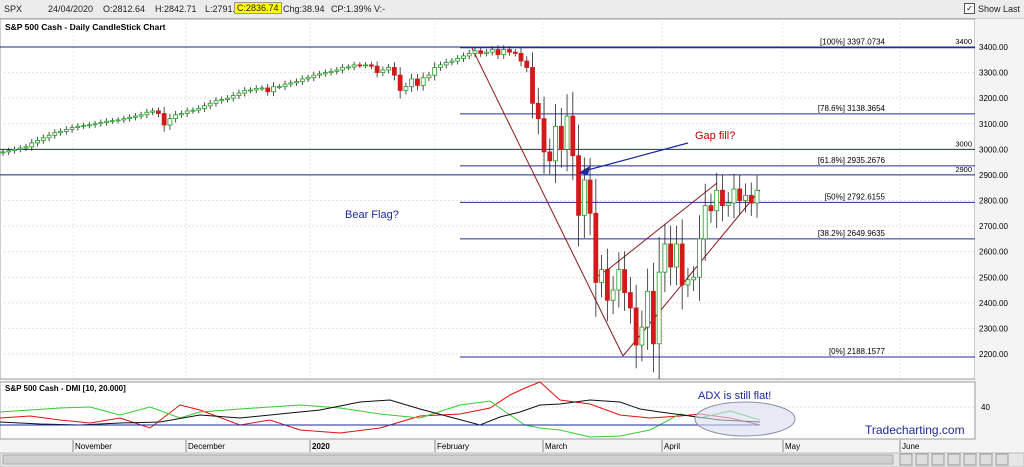 This screenshot has height=467, width=1024. I want to click on y-tick-label: 2500.00, so click(993, 277).